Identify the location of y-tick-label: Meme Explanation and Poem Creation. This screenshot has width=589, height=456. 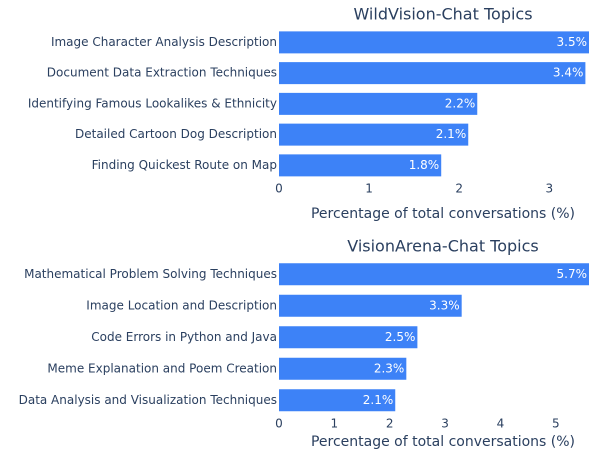
(162, 368).